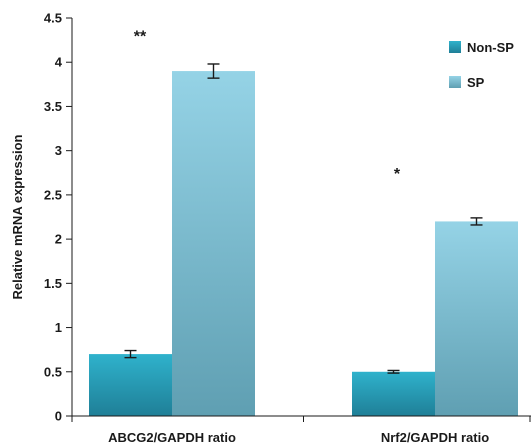 The image size is (531, 448). Describe the element at coordinates (455, 47) in the screenshot. I see `legend-swatch-non-sp` at that location.